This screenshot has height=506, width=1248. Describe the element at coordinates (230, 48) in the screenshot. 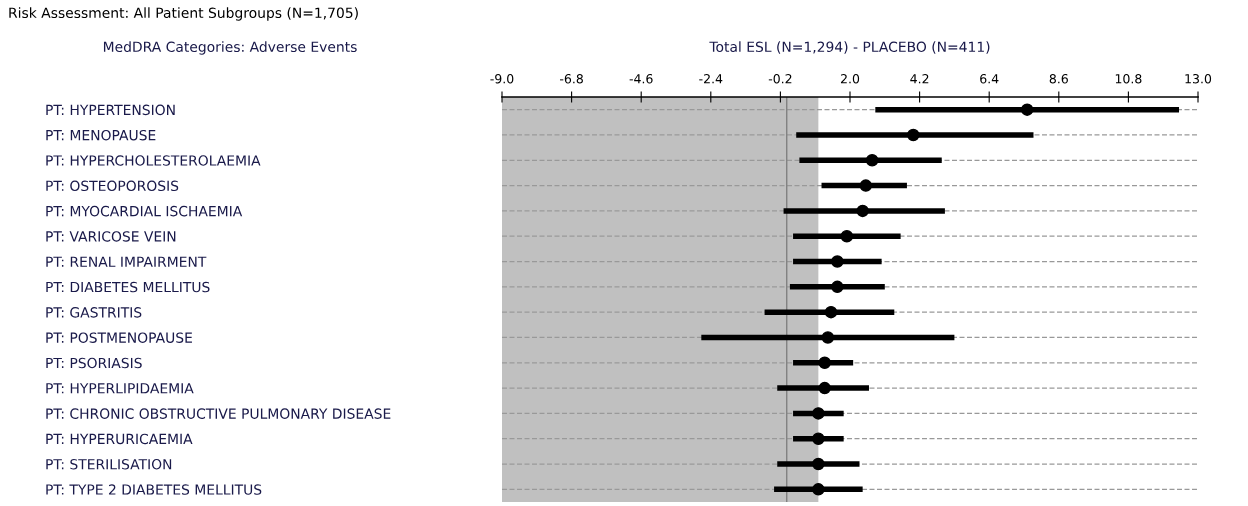

I see `y-axis-title: MedDRA Categories: Adverse Events` at that location.